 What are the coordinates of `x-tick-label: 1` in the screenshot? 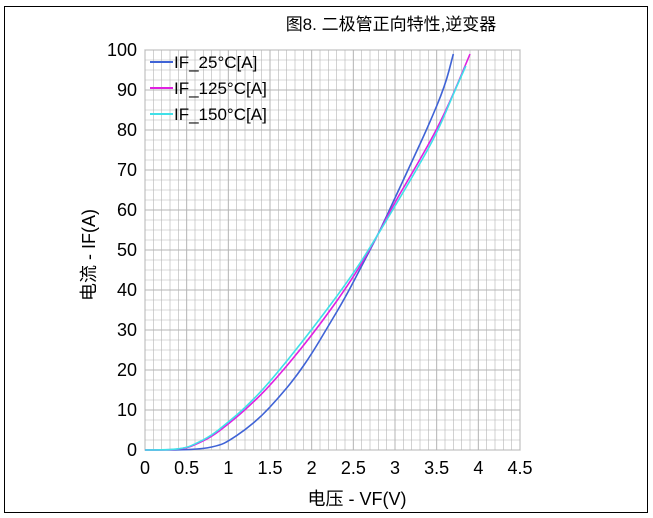 It's located at (228, 468).